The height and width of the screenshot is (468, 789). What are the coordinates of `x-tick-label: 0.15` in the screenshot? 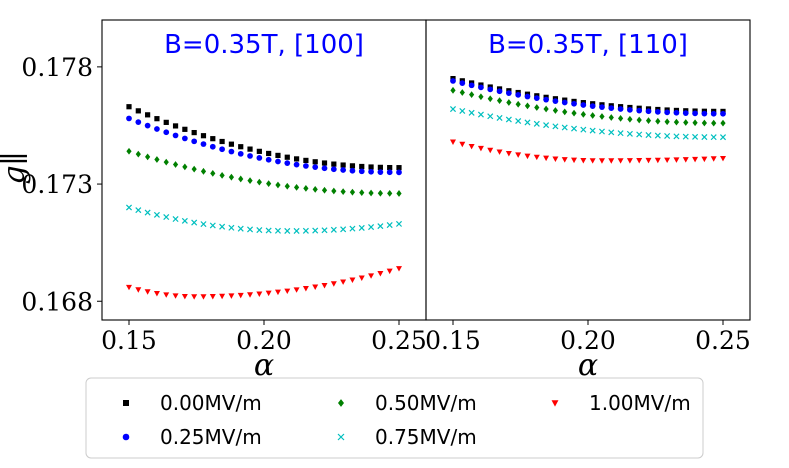 It's located at (129, 340).